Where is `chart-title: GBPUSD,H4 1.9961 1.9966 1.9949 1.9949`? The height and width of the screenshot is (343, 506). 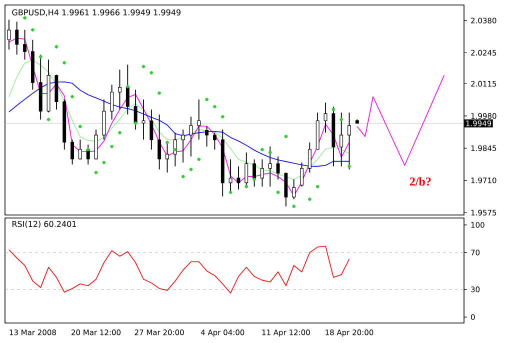
chart-title: GBPUSD,H4 1.9961 1.9966 1.9949 1.9949 is located at coordinates (96, 12).